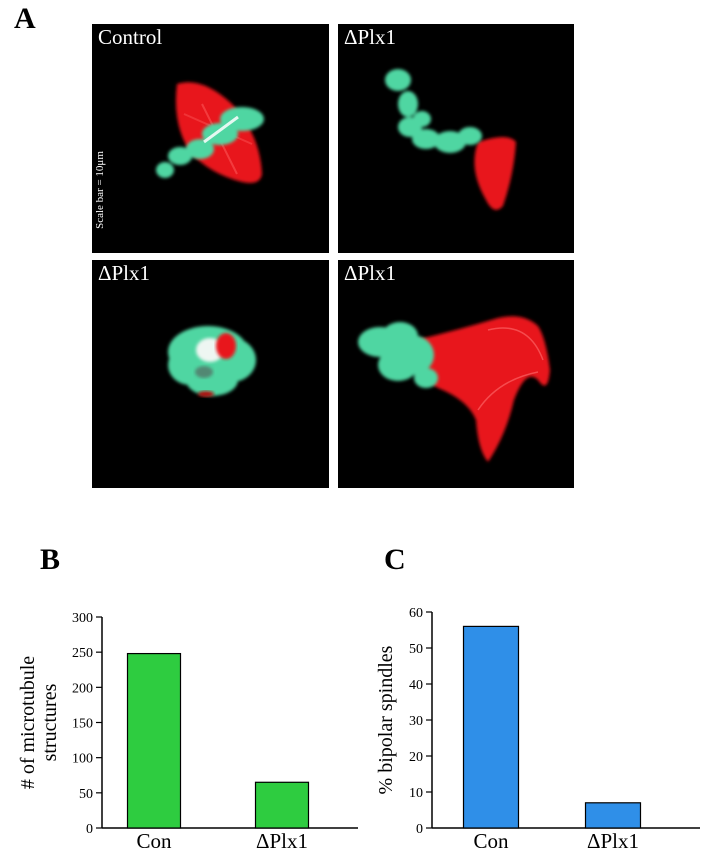 This screenshot has width=702, height=853. Describe the element at coordinates (416, 793) in the screenshot. I see `y-tick-label: 10` at that location.